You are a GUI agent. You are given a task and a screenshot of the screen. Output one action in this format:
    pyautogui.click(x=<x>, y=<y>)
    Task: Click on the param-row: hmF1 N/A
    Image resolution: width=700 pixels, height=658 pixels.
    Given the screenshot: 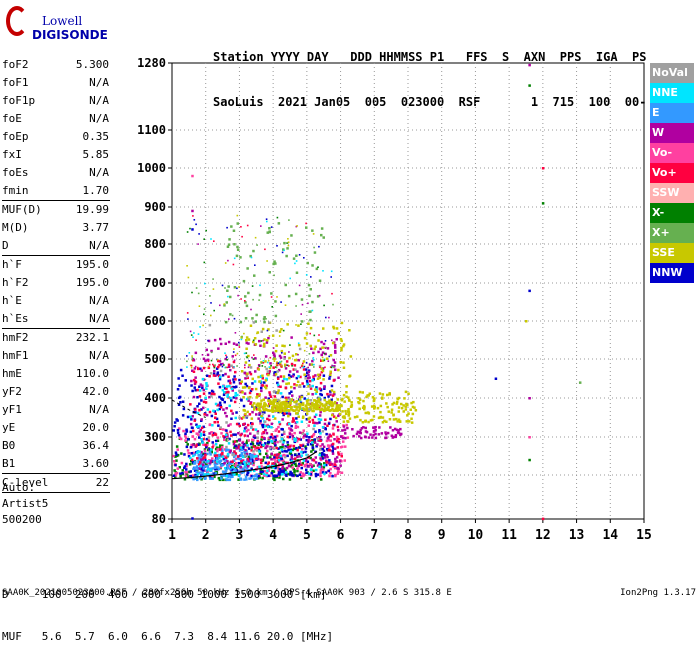 What is the action you would take?
    pyautogui.click(x=55, y=356)
    